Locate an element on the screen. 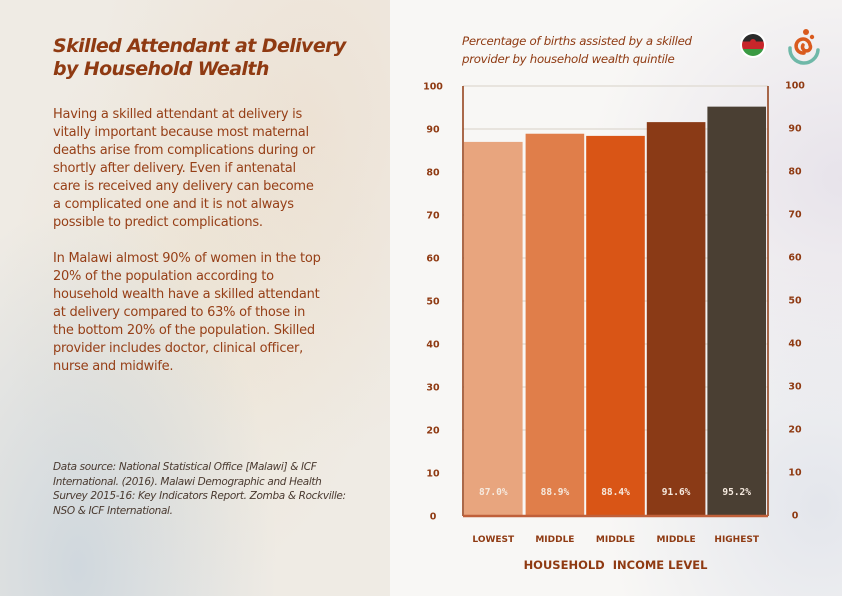  y-tick-label-right: 40 is located at coordinates (795, 344).